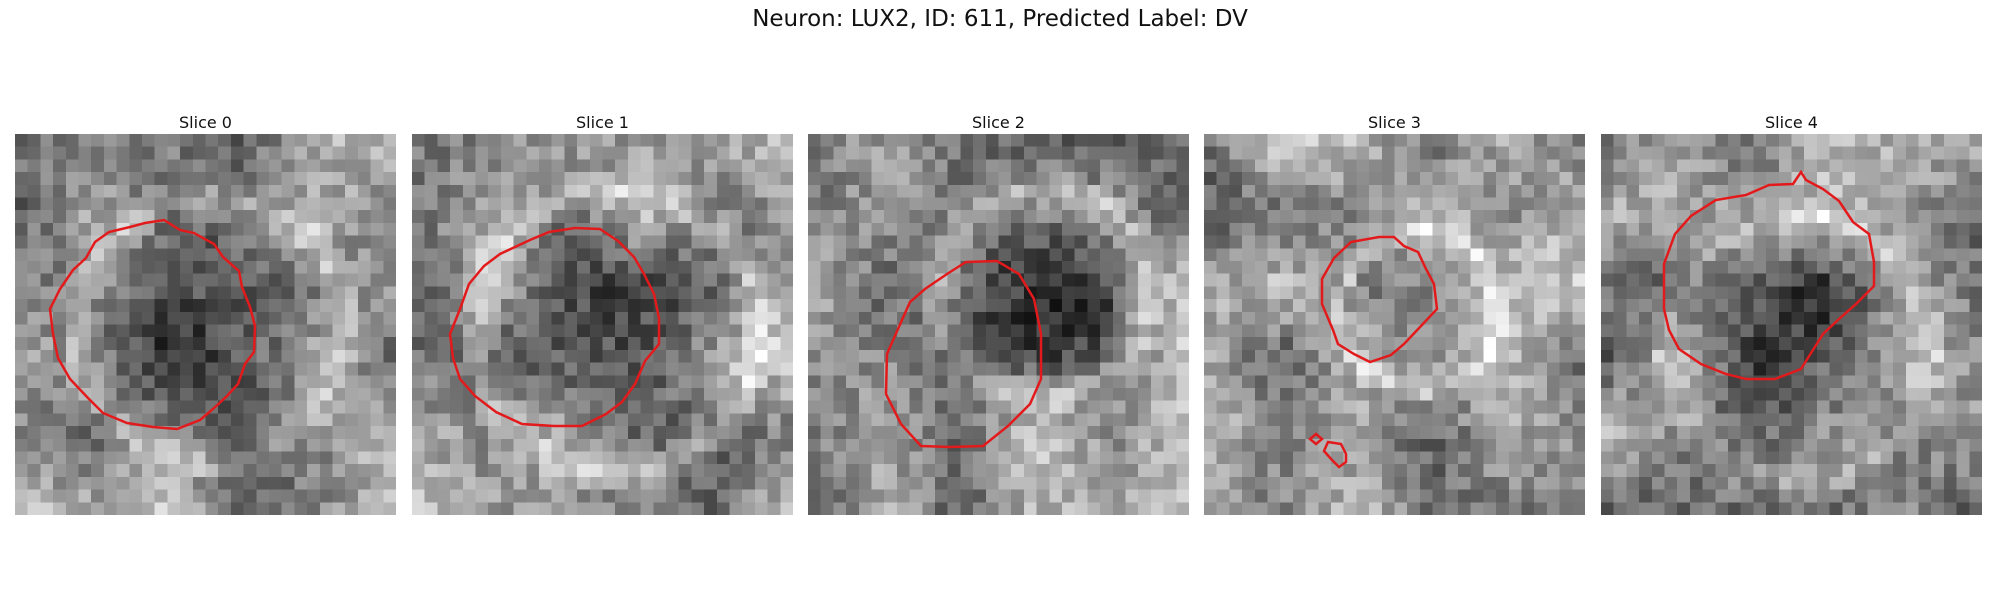 Image resolution: width=2000 pixels, height=600 pixels. I want to click on slice-title: Slice 2, so click(998, 122).